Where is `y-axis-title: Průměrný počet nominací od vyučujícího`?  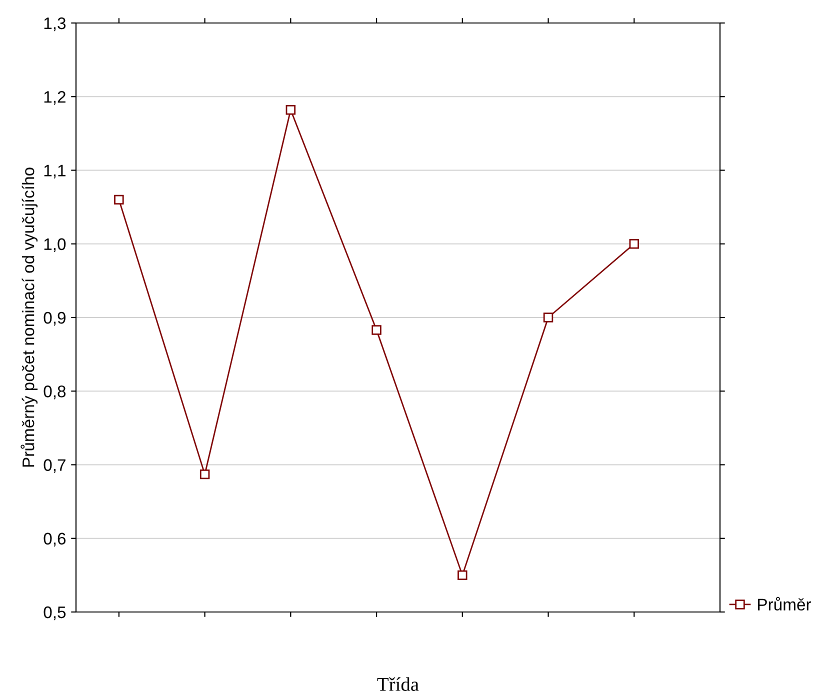
y-axis-title: Průměrný počet nominací od vyučujícího is located at coordinates (29, 317).